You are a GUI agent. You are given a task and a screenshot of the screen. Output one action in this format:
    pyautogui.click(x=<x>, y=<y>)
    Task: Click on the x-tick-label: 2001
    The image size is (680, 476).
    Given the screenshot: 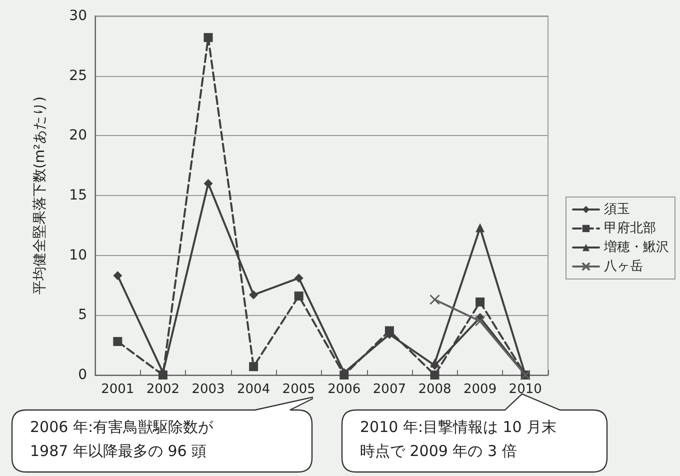 What is the action you would take?
    pyautogui.click(x=117, y=389)
    